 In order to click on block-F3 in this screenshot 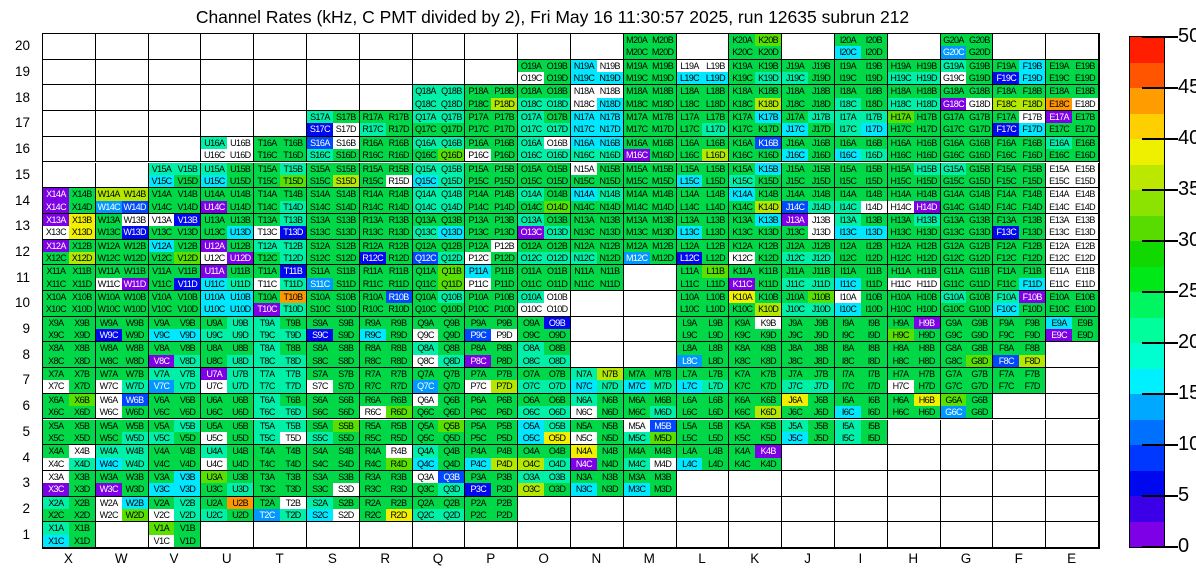, I will do `click(1020, 483)`.